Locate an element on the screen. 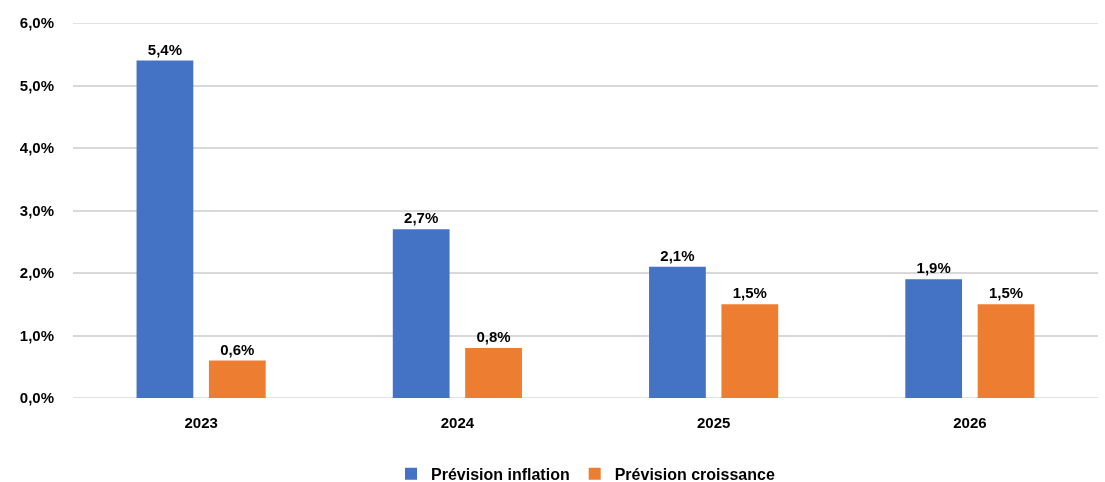 Image resolution: width=1105 pixels, height=482 pixels. data-label: 0,6% is located at coordinates (237, 349).